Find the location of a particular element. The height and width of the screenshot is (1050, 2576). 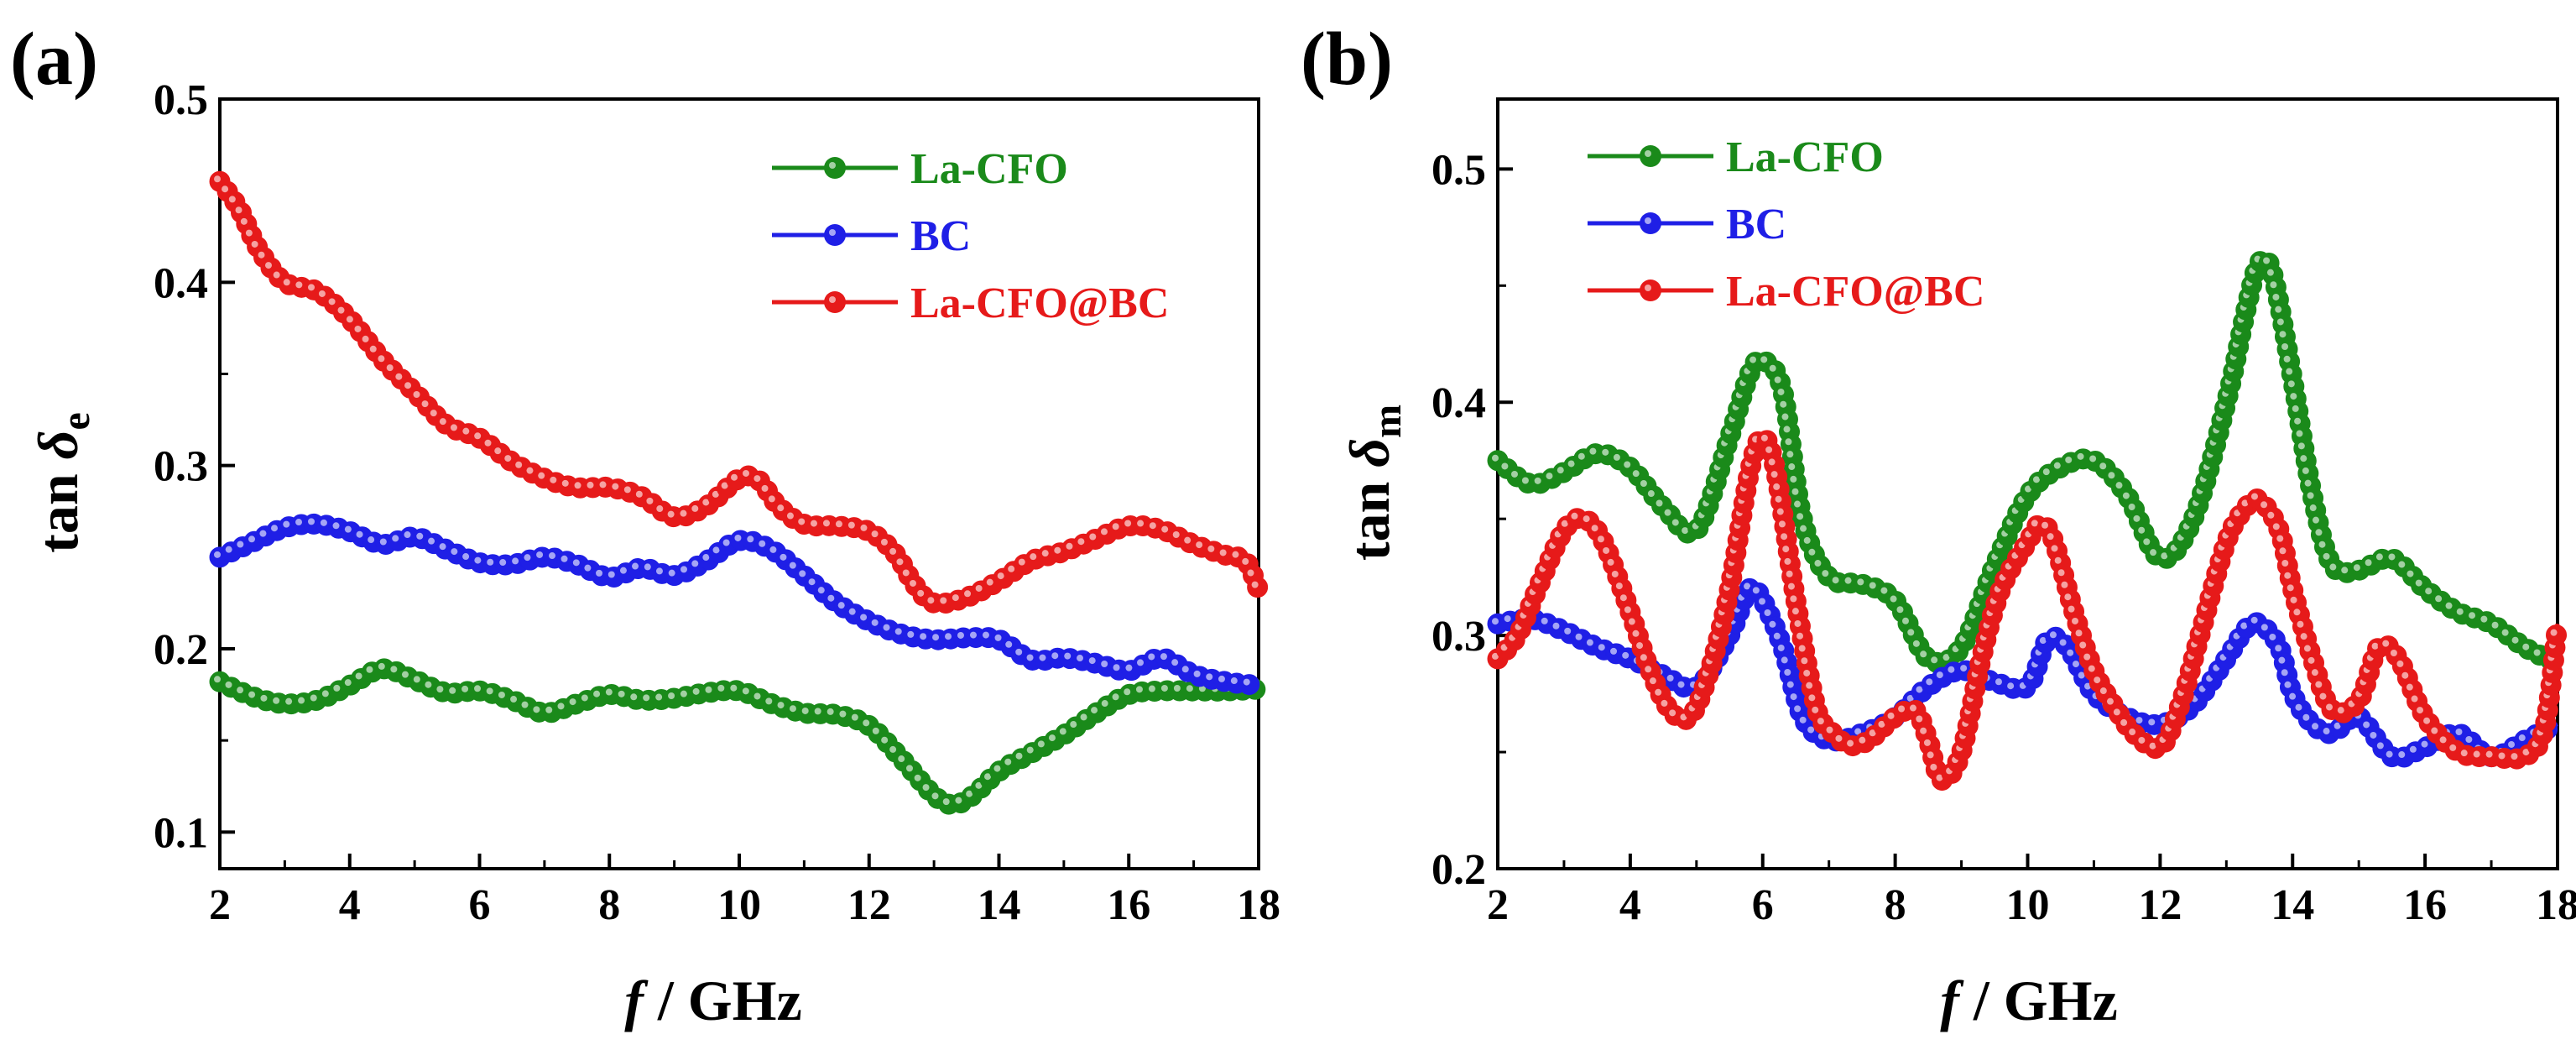

legend-a-la-cfo-bc-label: La-CFO@BC is located at coordinates (1039, 303).